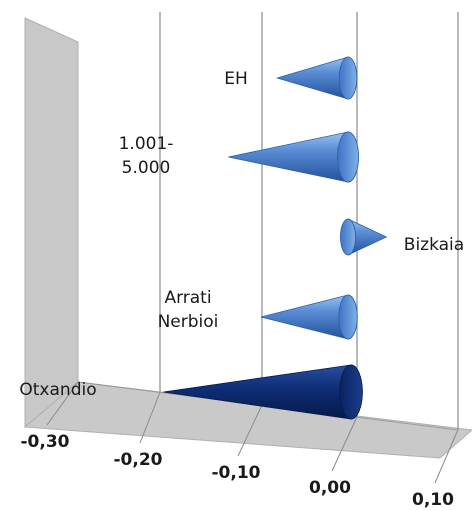 This screenshot has width=472, height=510. What do you see at coordinates (434, 245) in the screenshot?
I see `category-label: Bizkaia` at bounding box center [434, 245].